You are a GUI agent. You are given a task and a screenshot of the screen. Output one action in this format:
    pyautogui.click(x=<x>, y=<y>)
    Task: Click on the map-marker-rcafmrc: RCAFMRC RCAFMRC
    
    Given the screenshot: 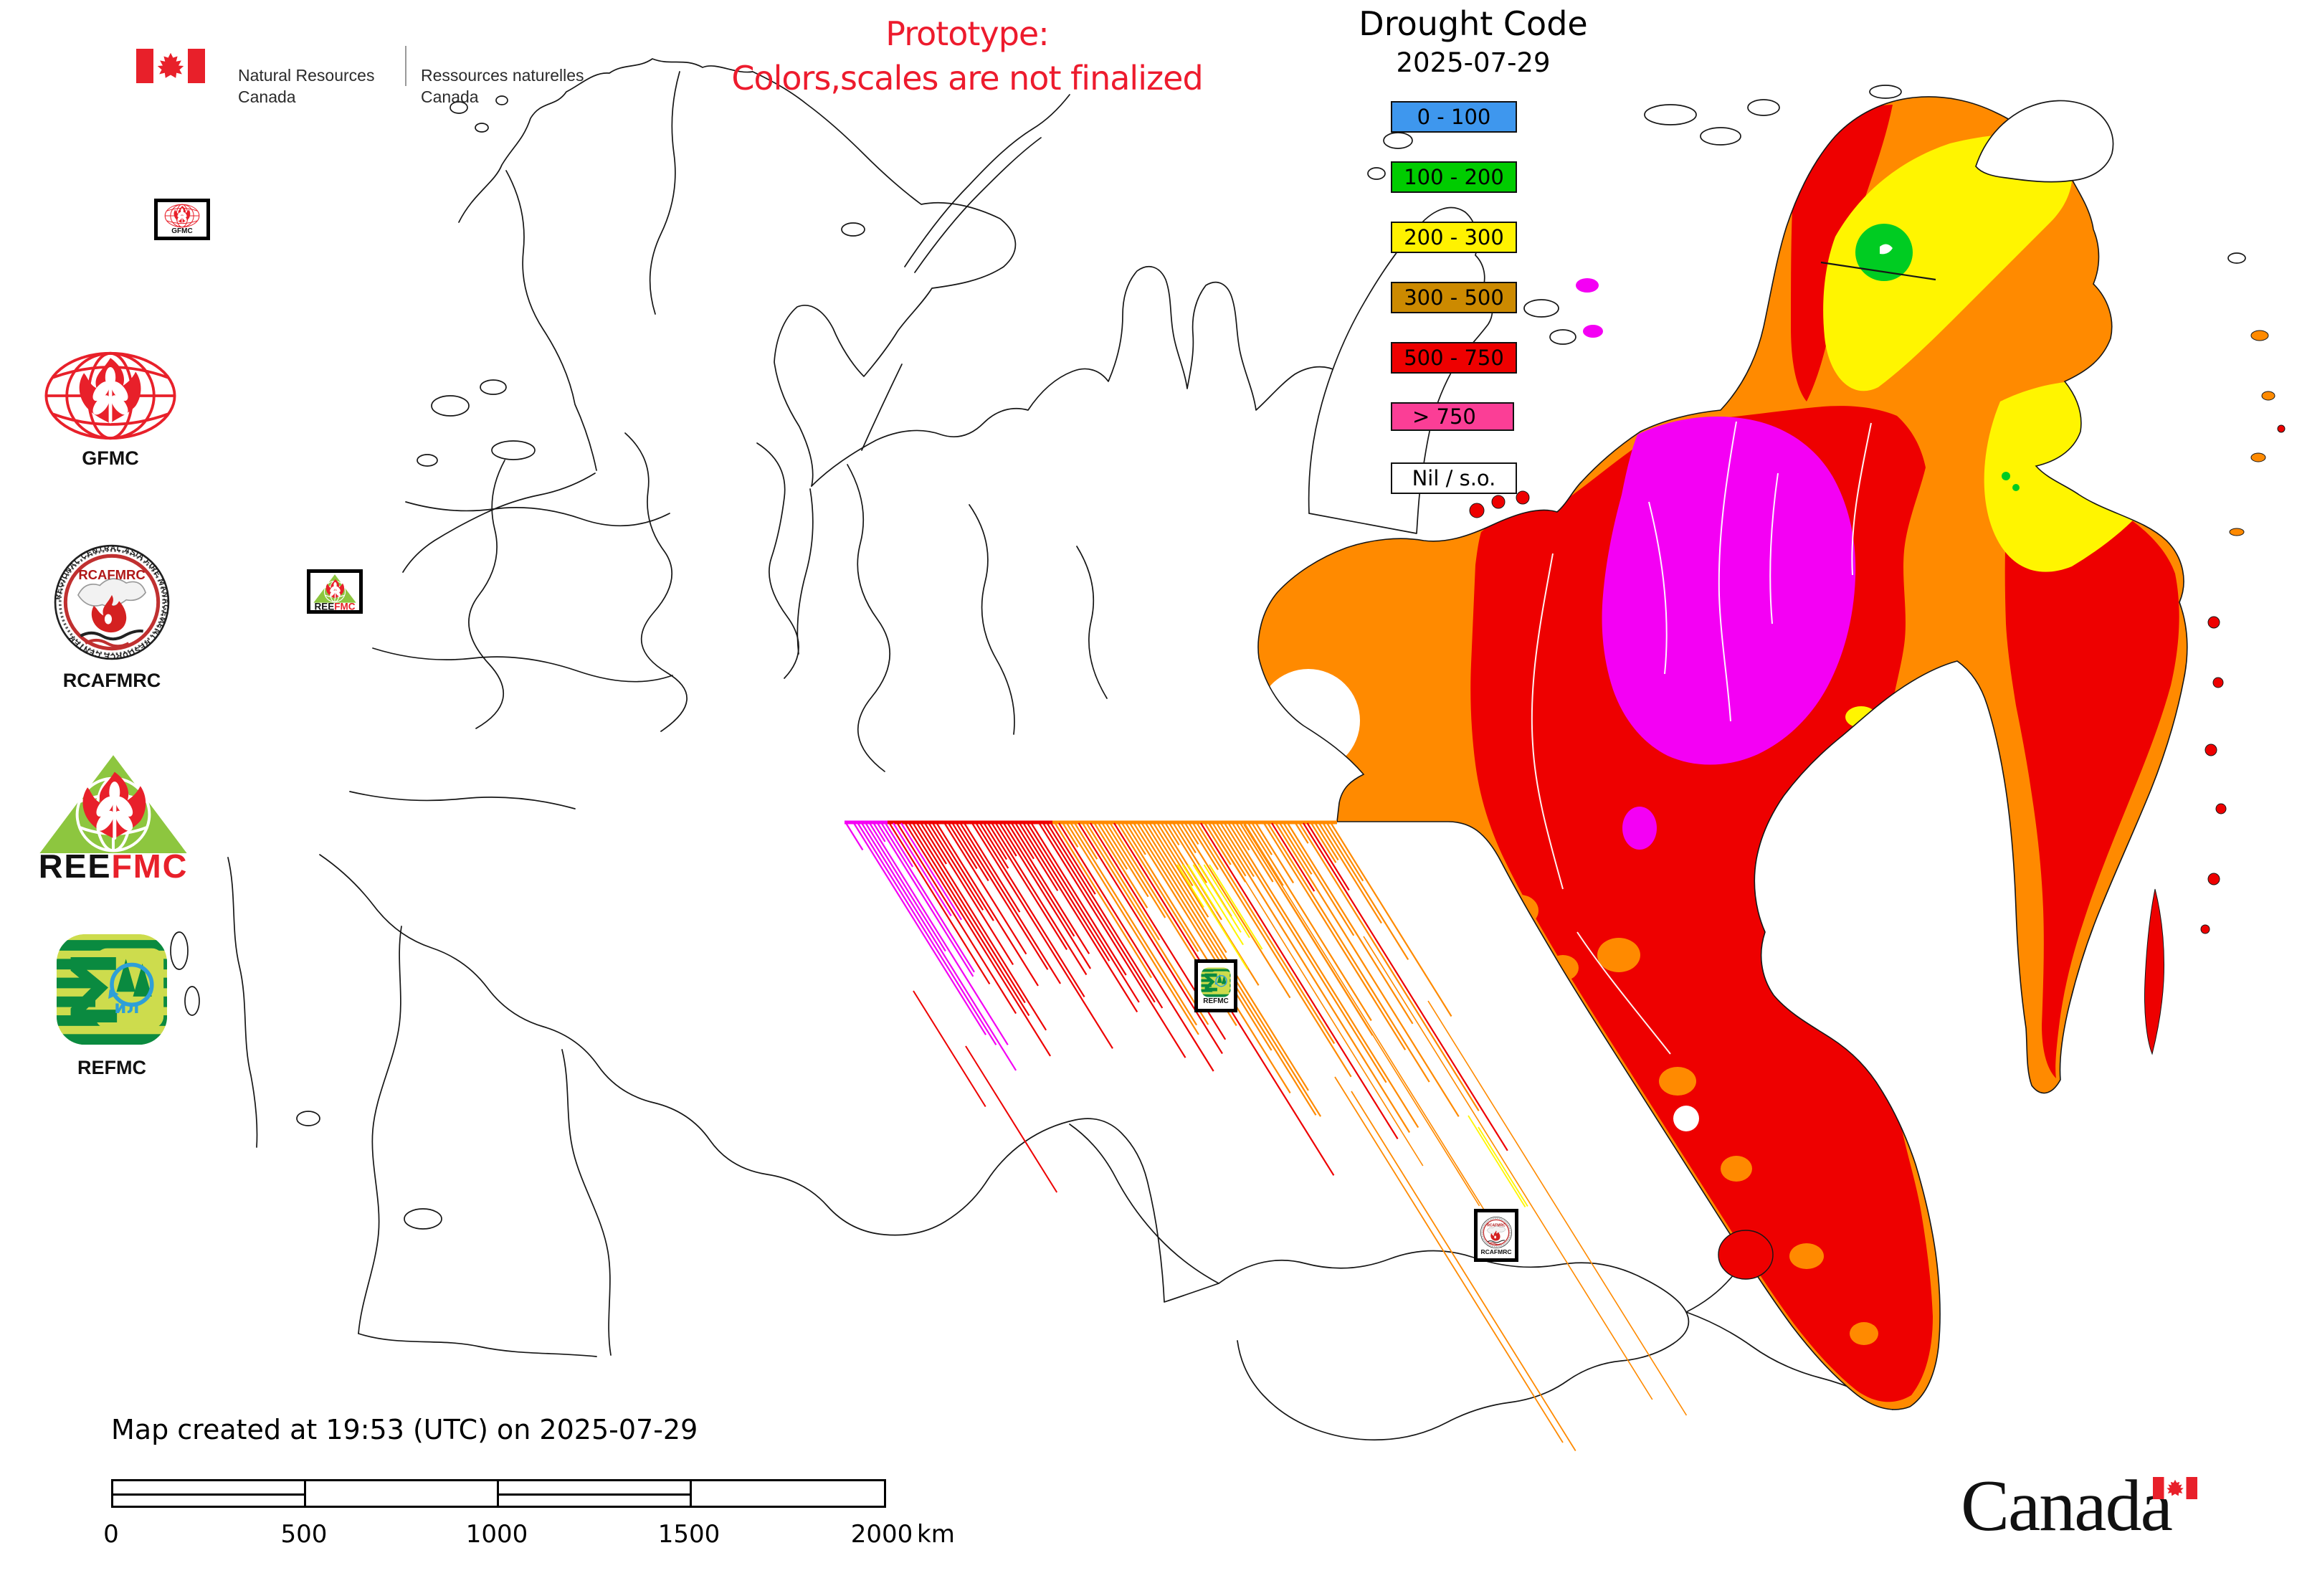 What is the action you would take?
    pyautogui.click(x=1496, y=1235)
    